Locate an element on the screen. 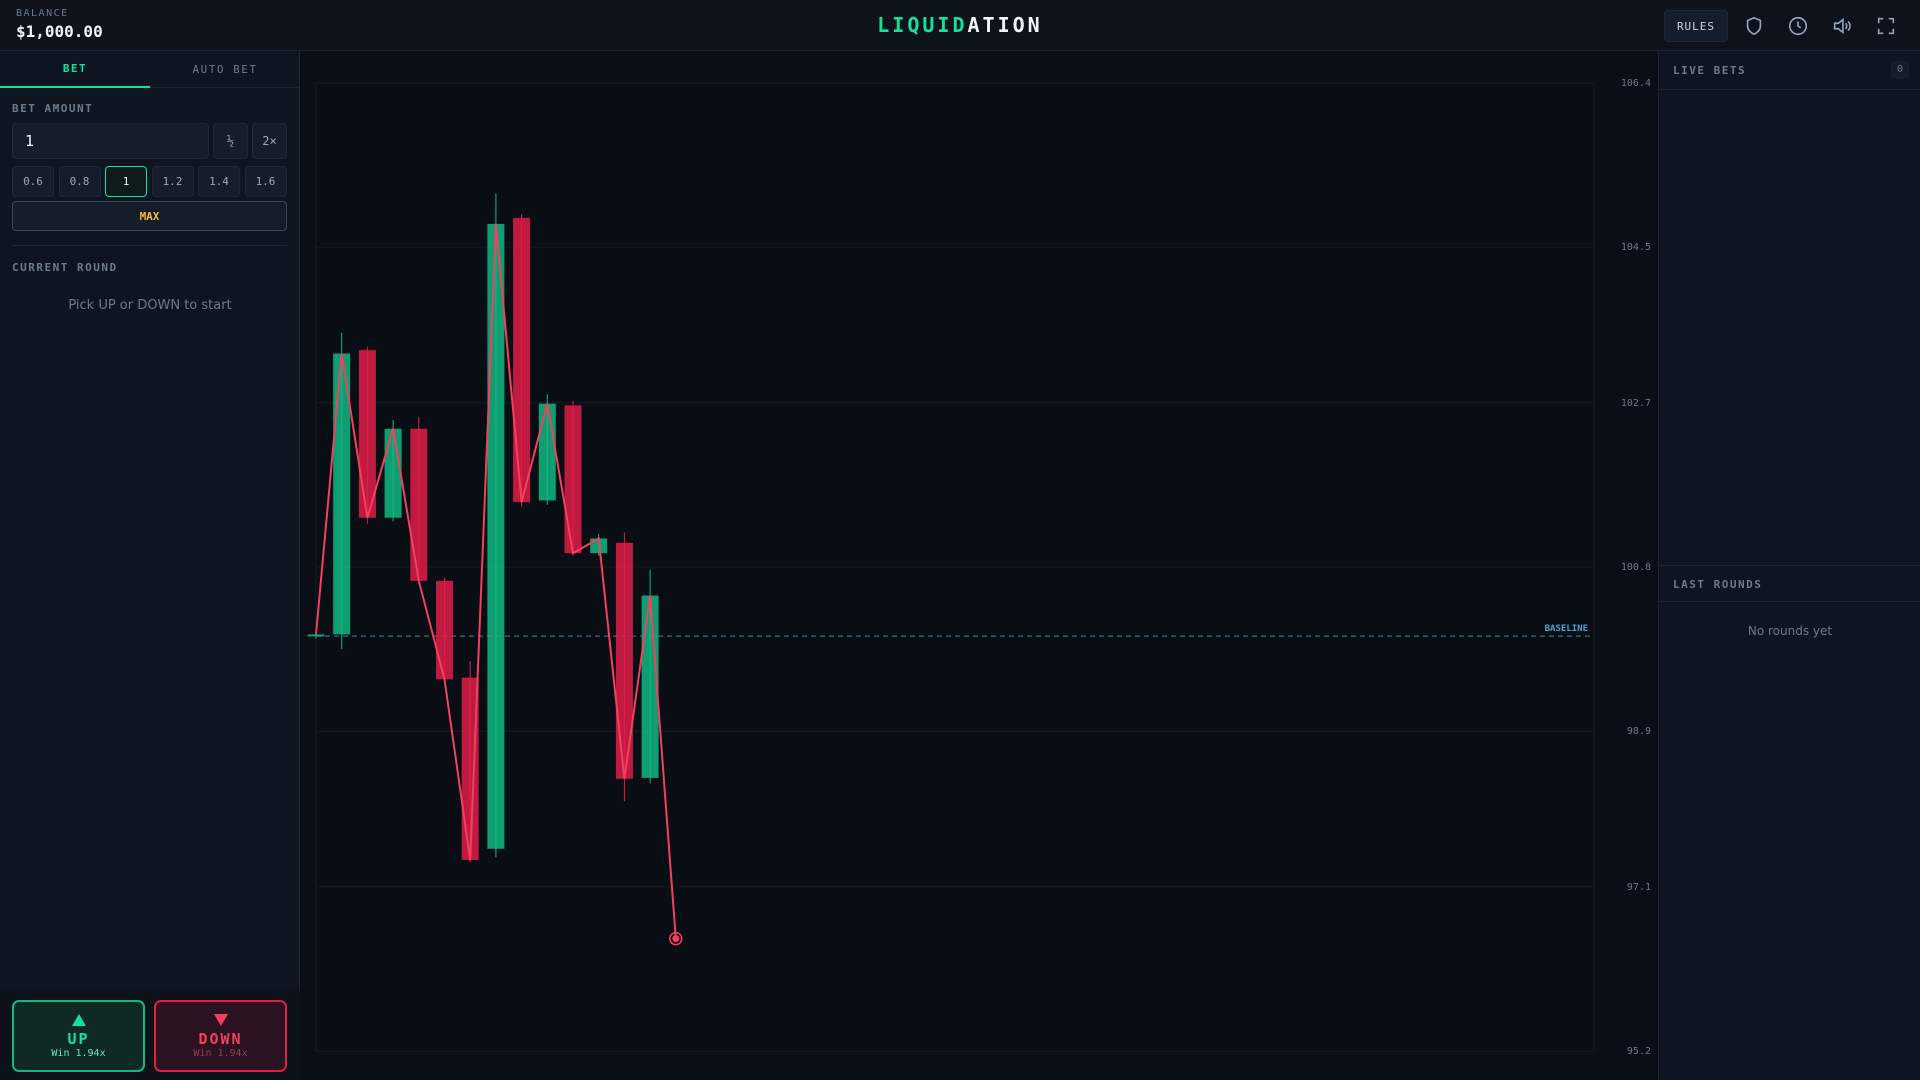 This screenshot has width=1920, height=1080. fullscreen-icon is located at coordinates (1886, 26).